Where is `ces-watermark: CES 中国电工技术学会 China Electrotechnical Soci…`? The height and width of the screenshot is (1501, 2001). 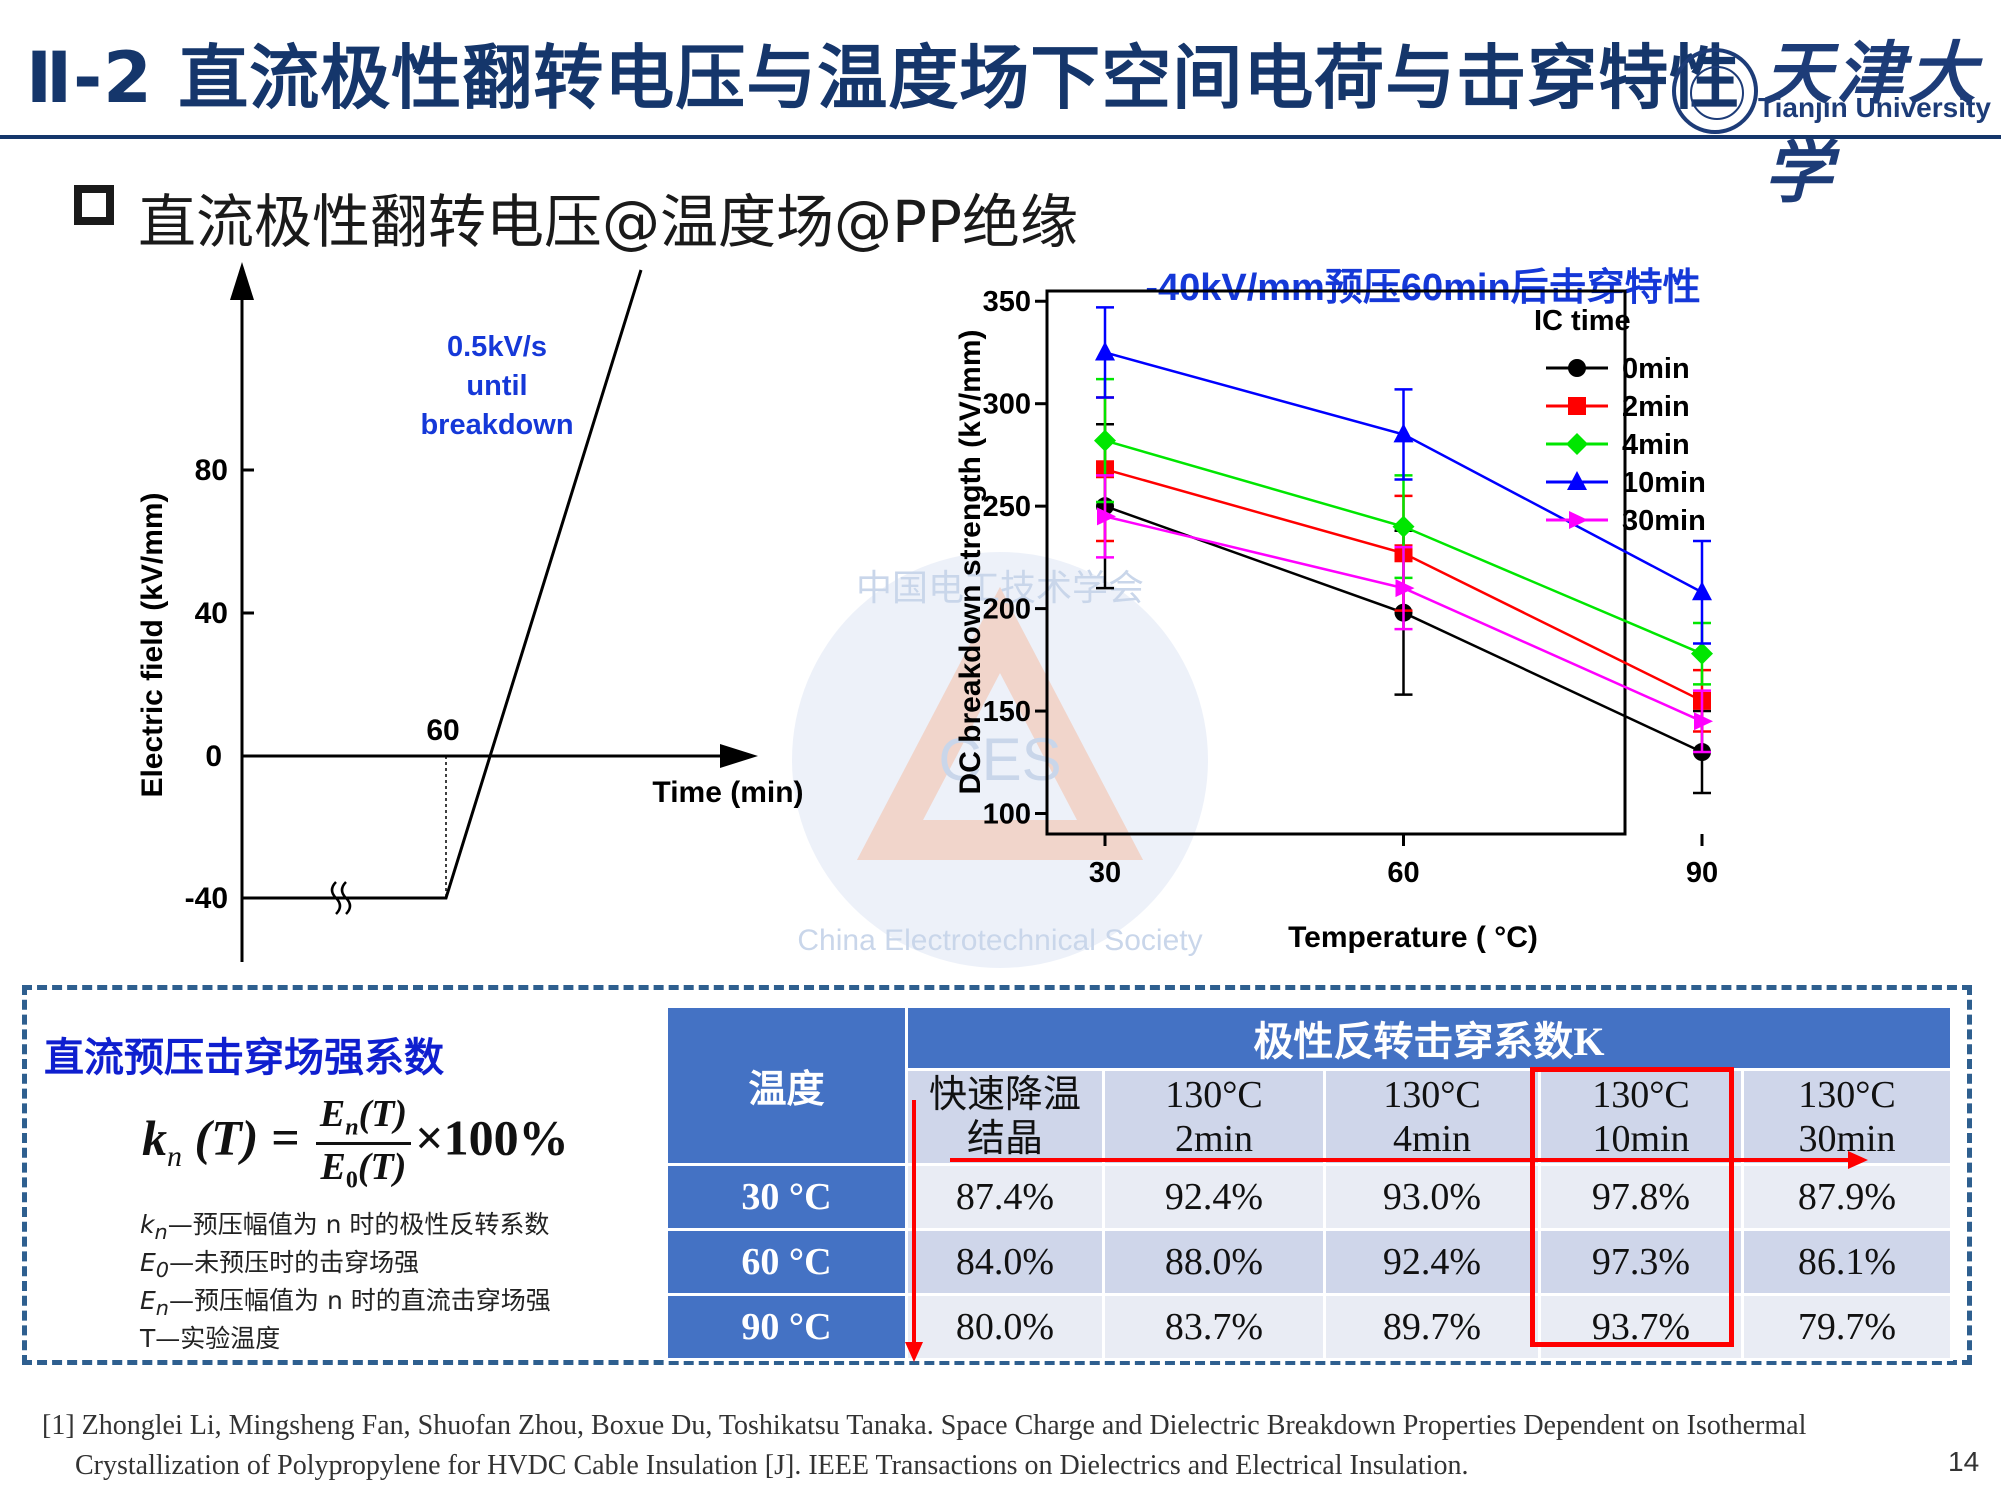
ces-watermark: CES 中国电工技术学会 China Electrotechnical Soci… is located at coordinates (1000, 760).